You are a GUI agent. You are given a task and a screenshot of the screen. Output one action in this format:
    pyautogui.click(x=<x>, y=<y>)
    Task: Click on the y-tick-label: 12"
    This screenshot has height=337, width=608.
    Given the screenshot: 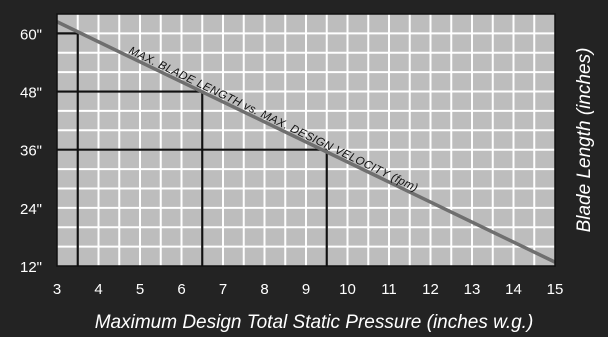 What is the action you would take?
    pyautogui.click(x=31, y=267)
    